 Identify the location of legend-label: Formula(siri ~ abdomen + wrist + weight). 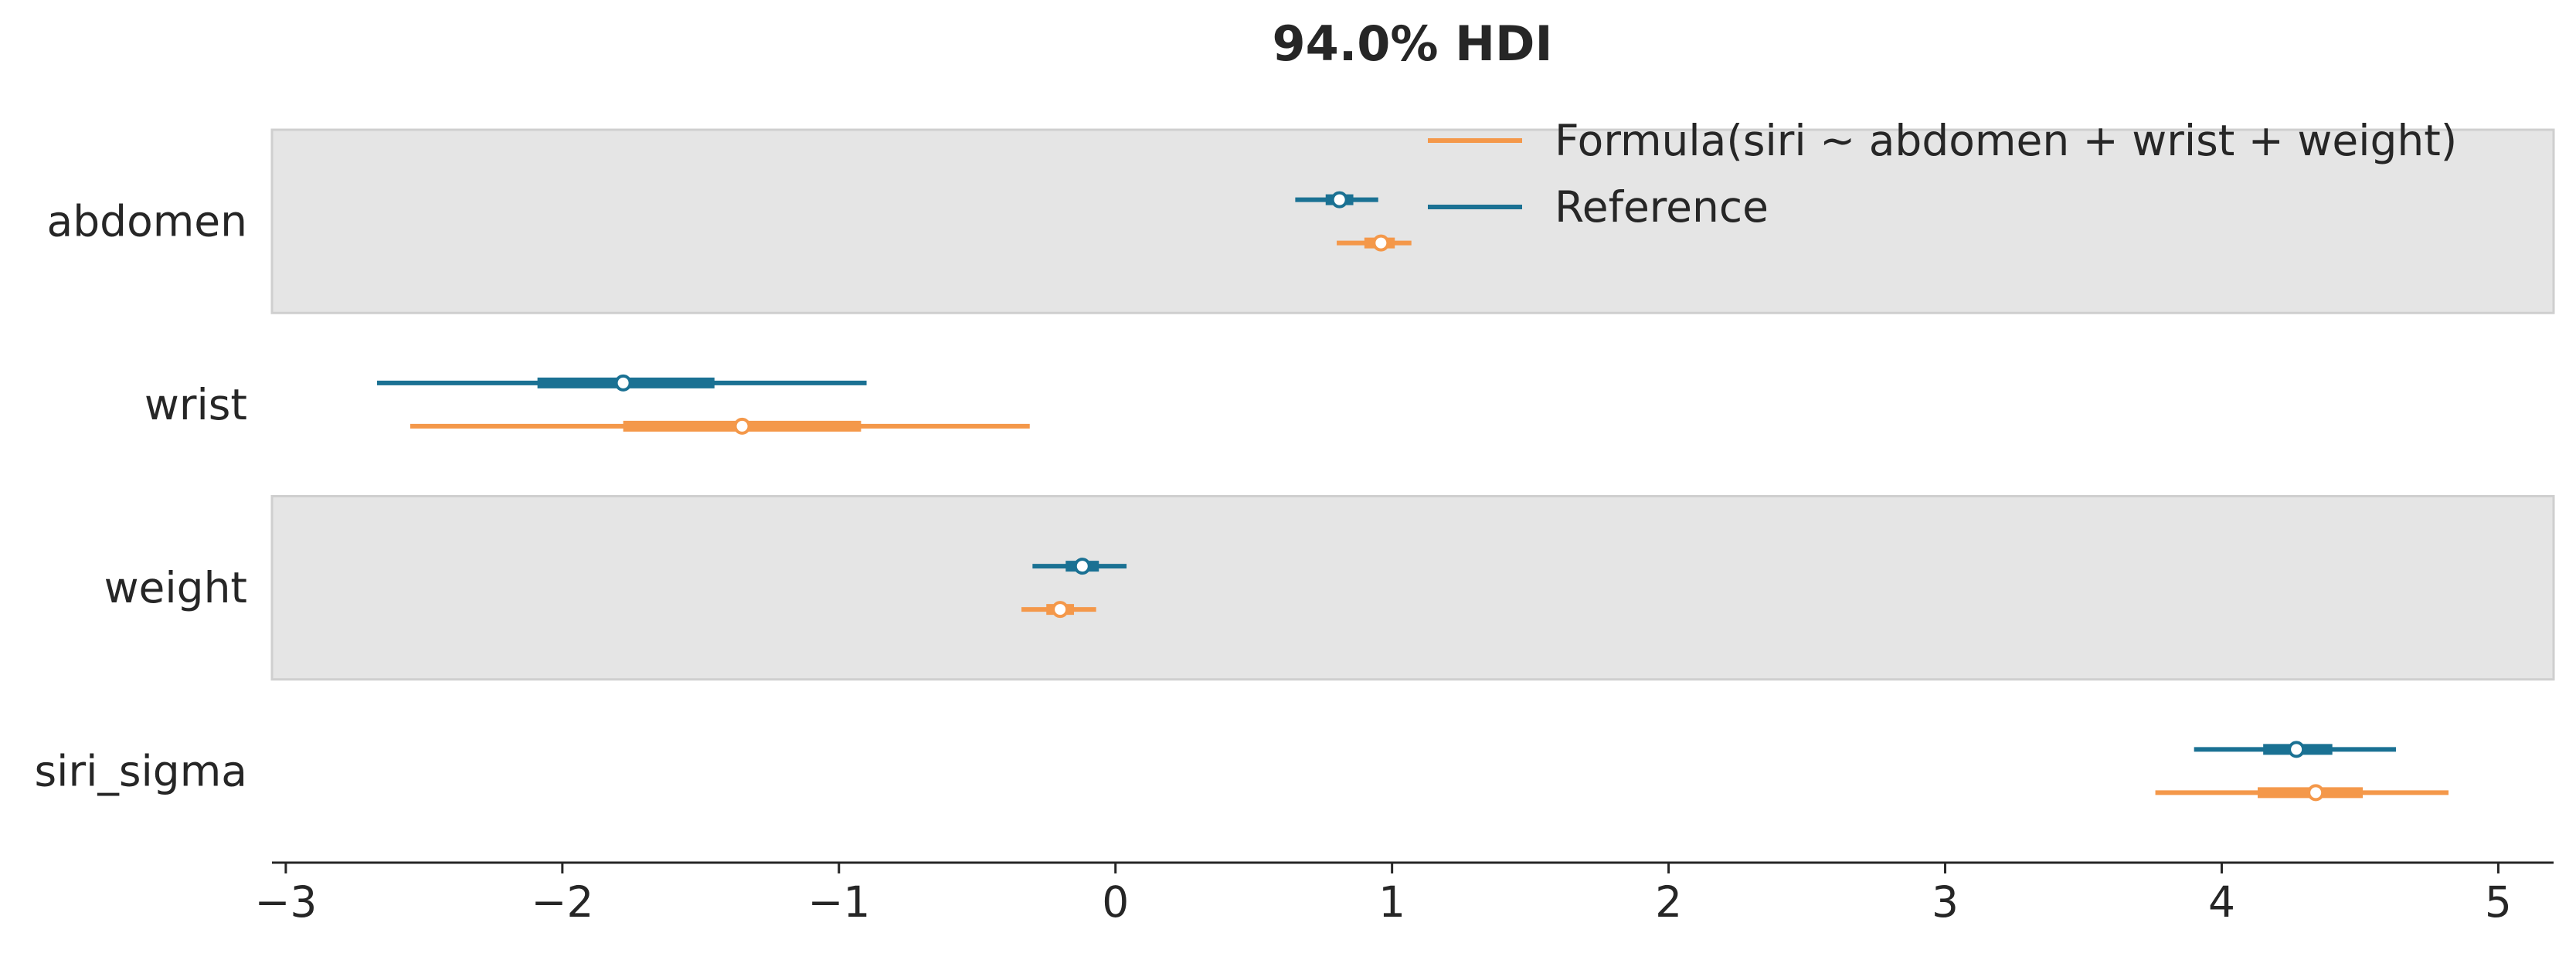
(2006, 140).